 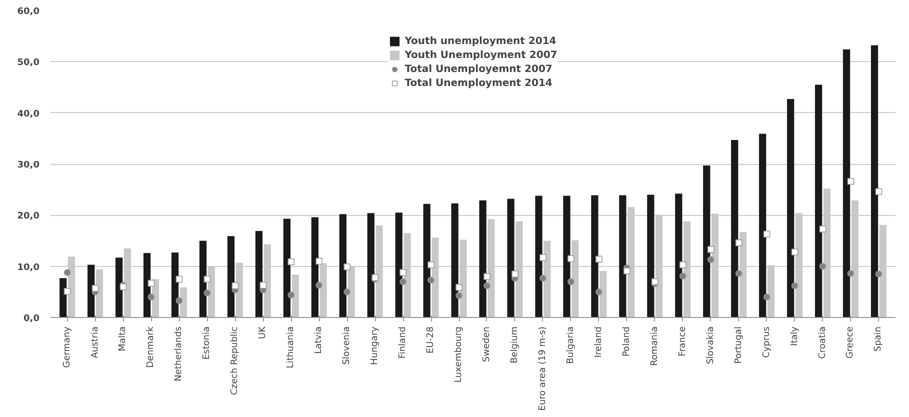 I want to click on x-tick-label: Germany, so click(x=67, y=347).